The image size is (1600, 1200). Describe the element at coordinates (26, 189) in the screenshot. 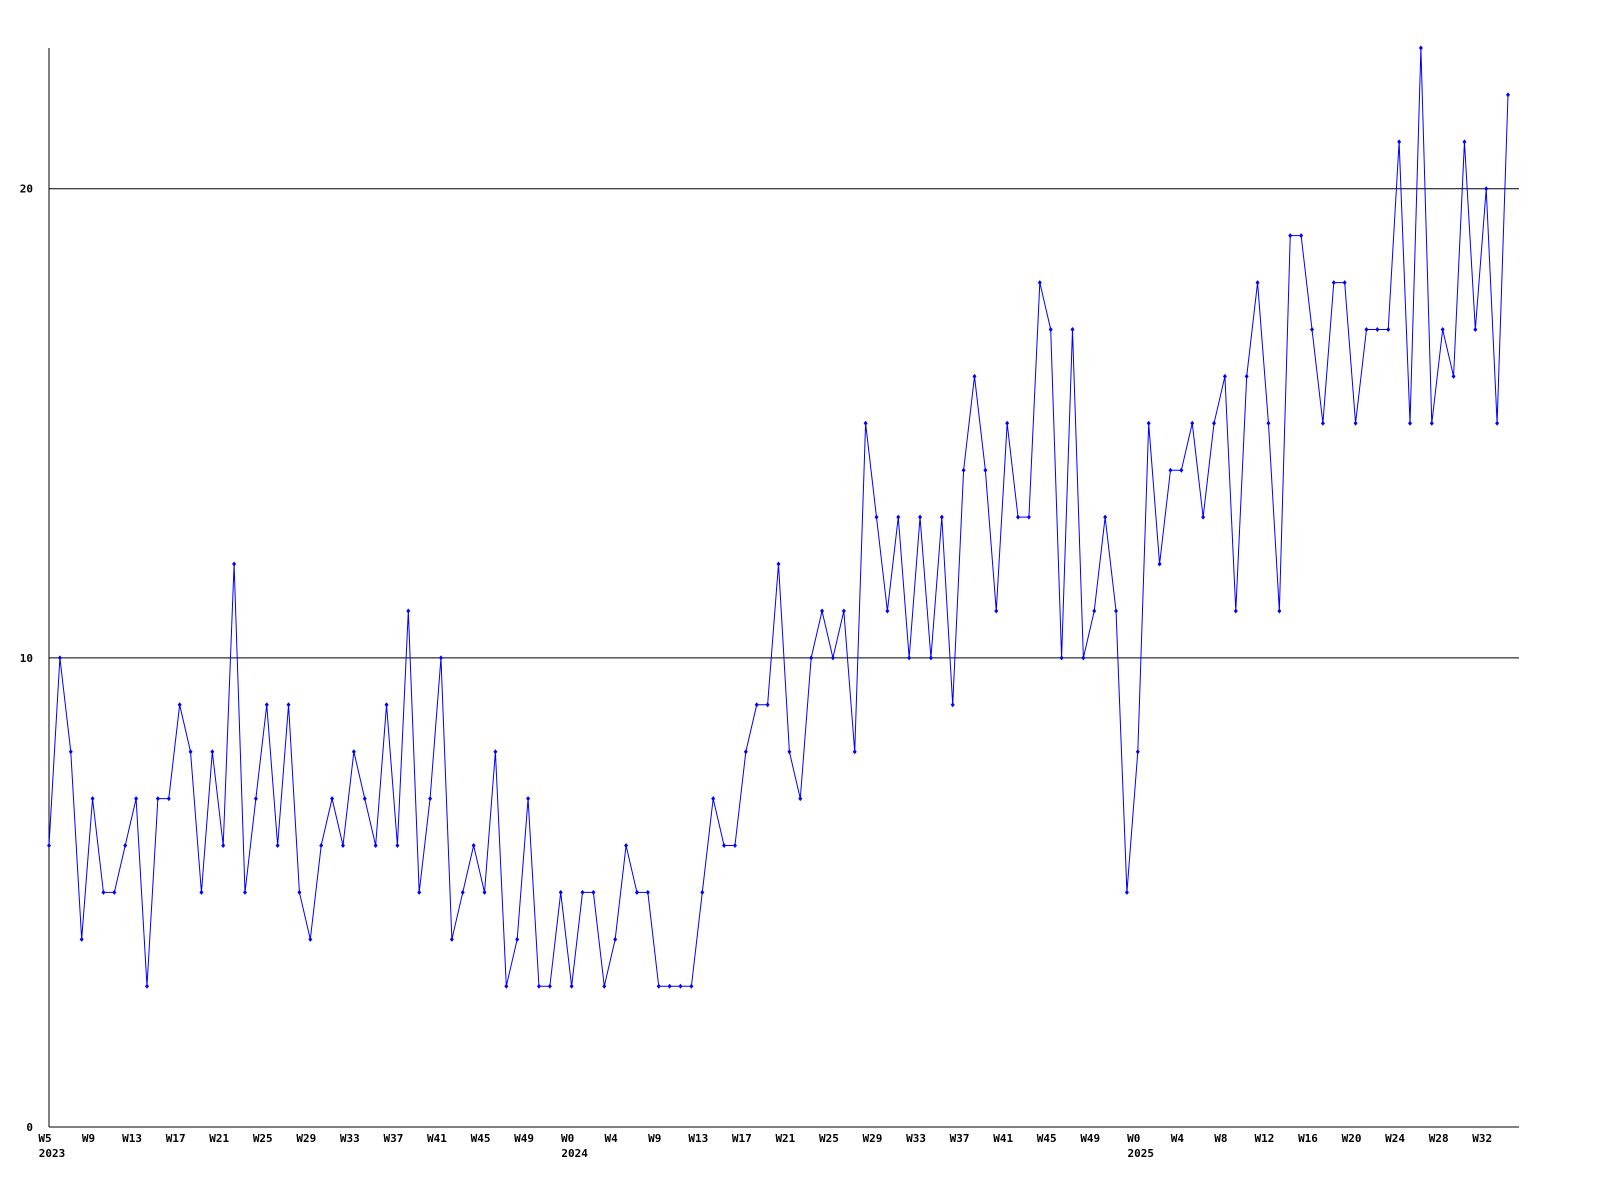

I see `y-tick-label: 20` at that location.